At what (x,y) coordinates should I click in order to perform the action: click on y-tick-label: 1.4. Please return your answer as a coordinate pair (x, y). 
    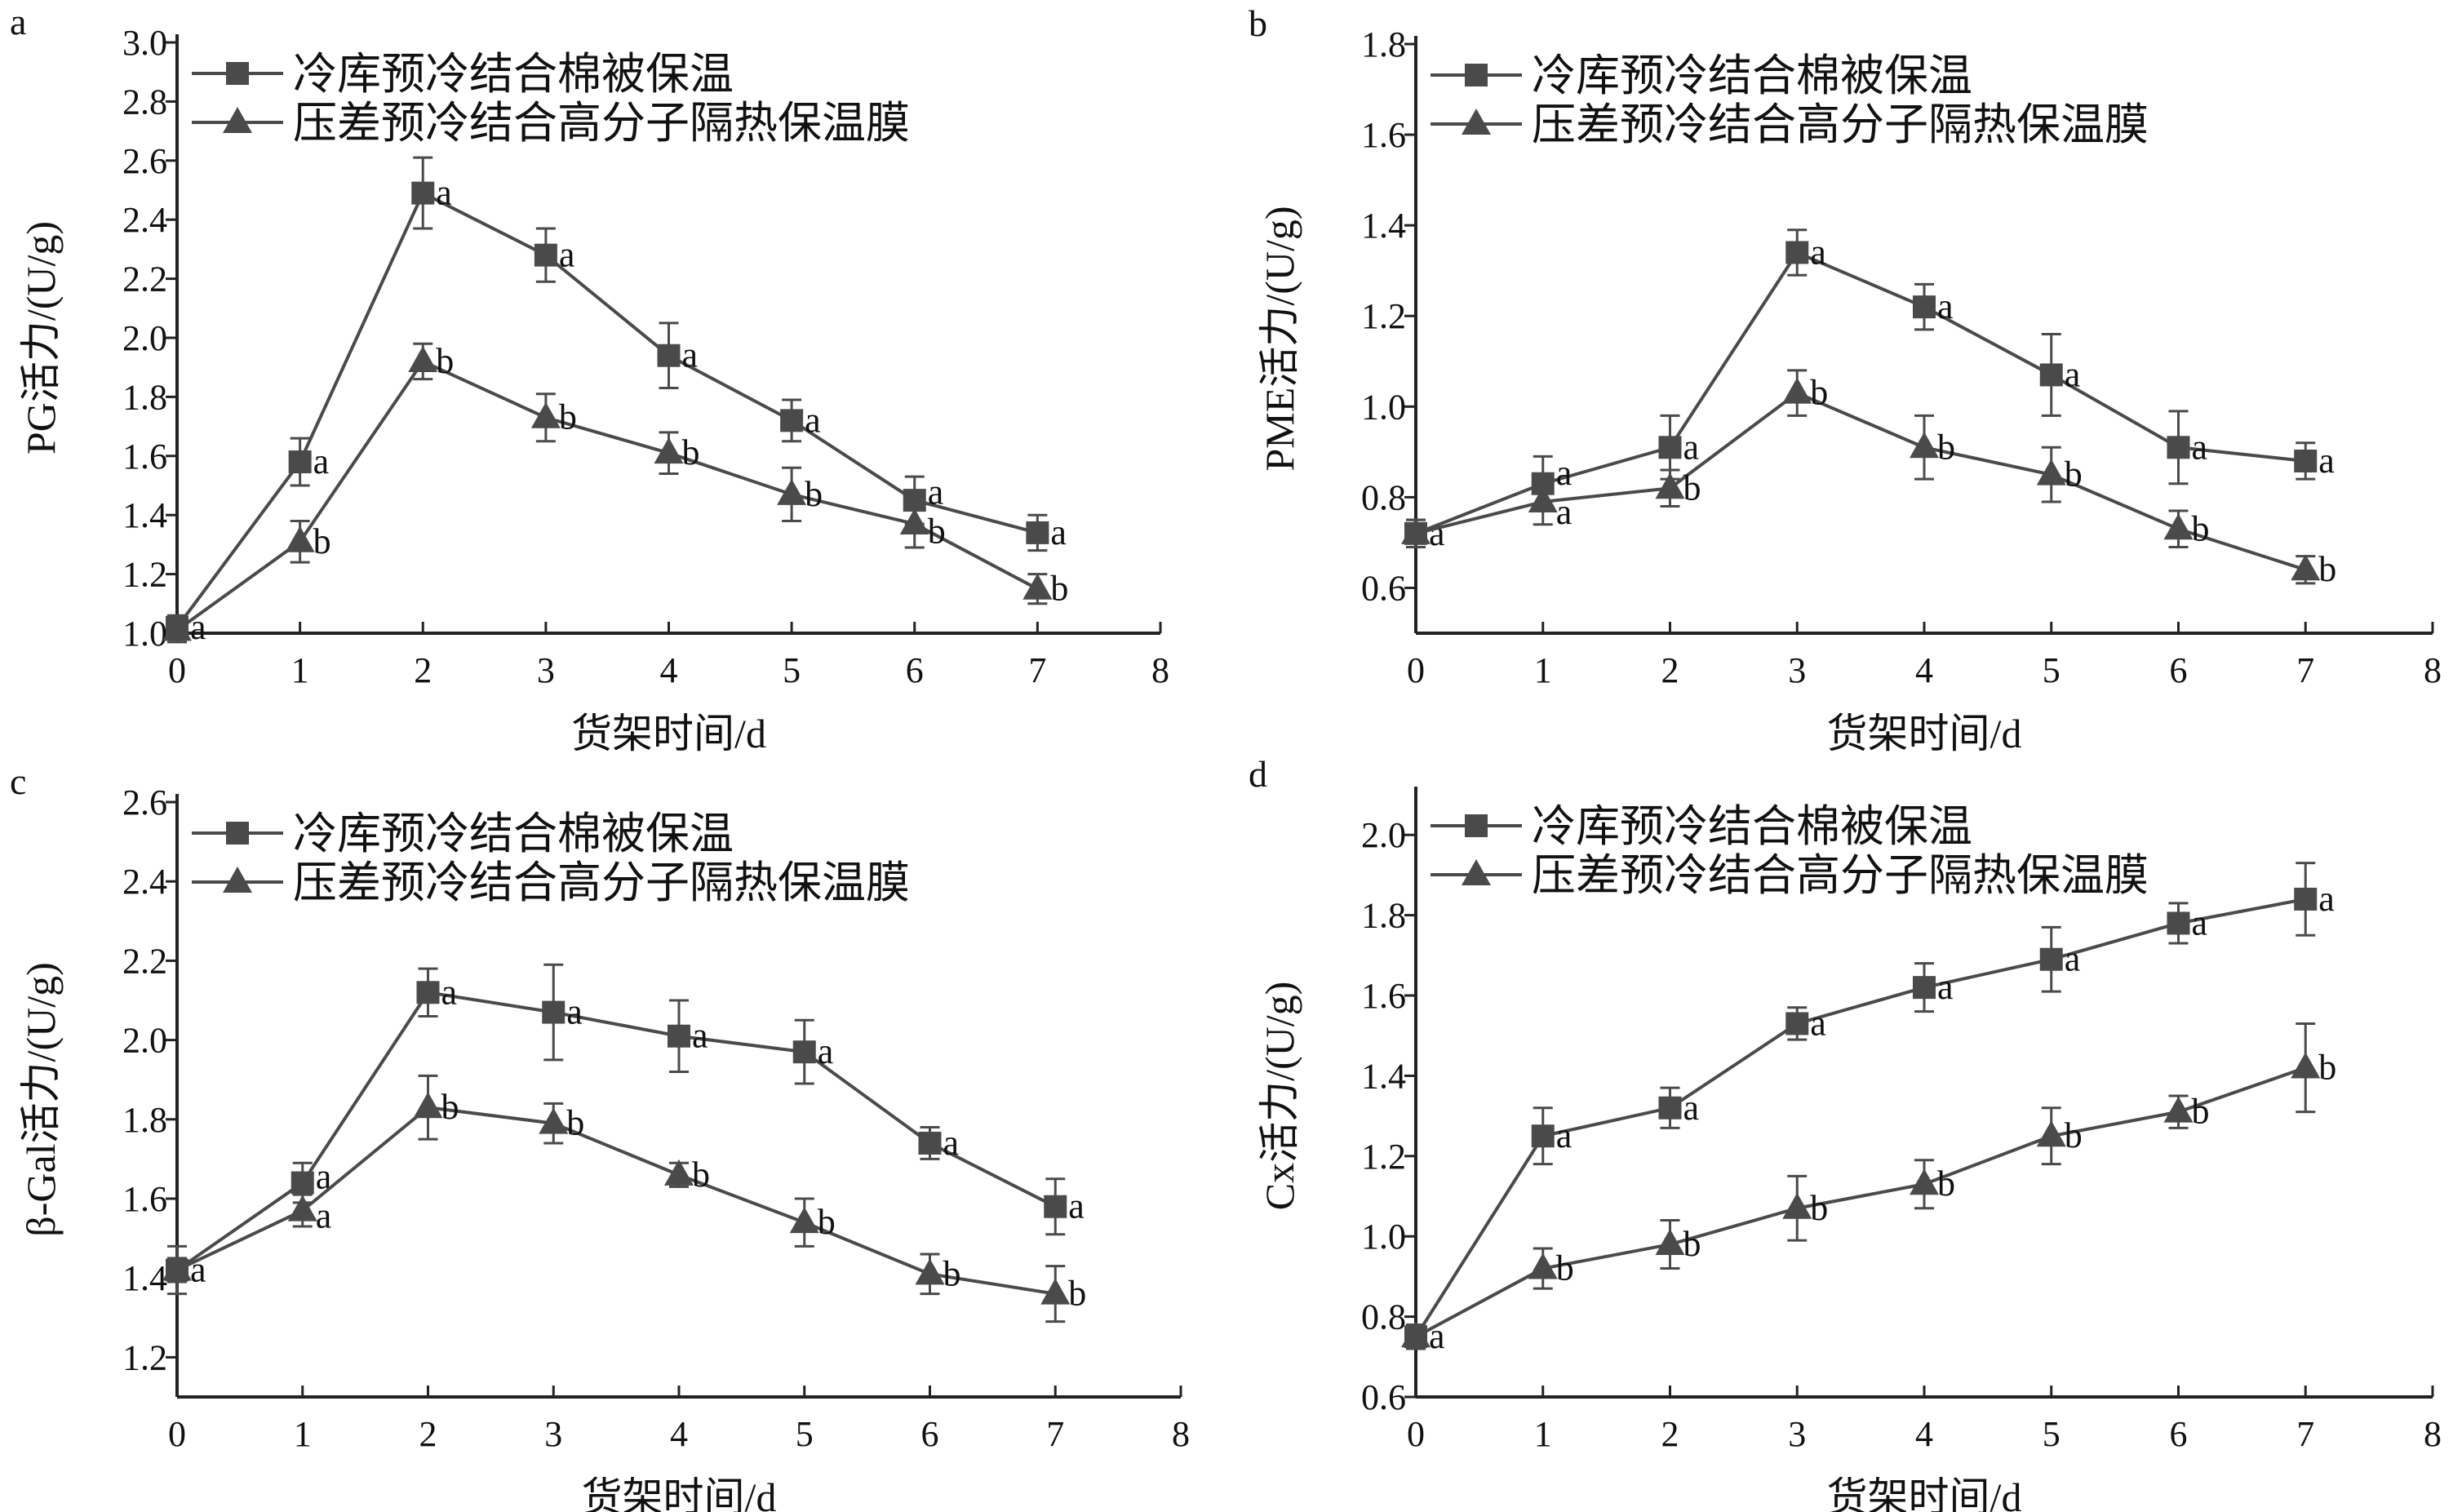
    Looking at the image, I should click on (1383, 1076).